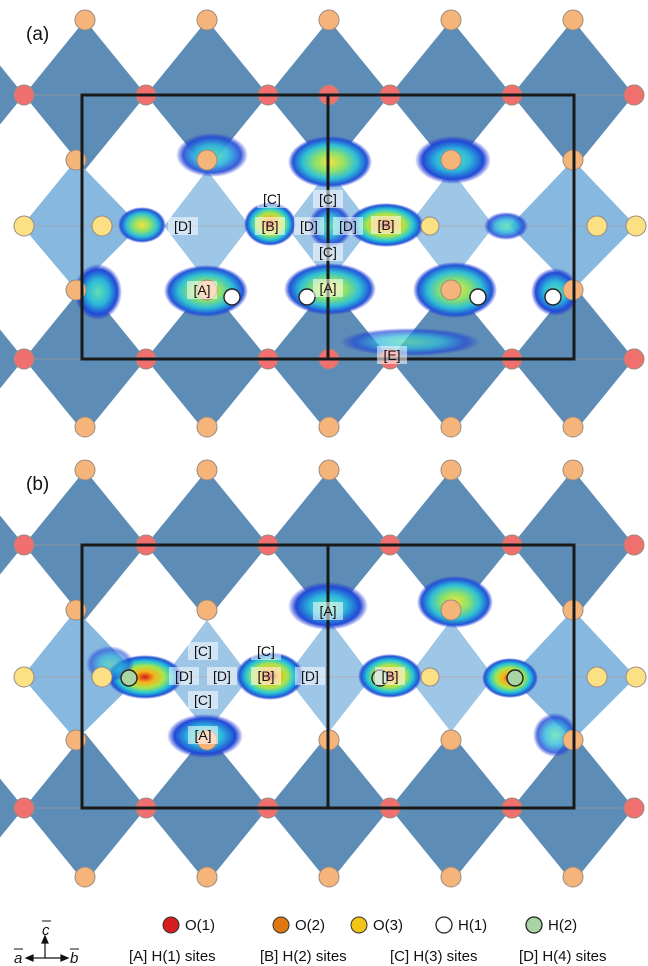  Describe the element at coordinates (37, 34) in the screenshot. I see `panel-a-tag: (a)` at that location.